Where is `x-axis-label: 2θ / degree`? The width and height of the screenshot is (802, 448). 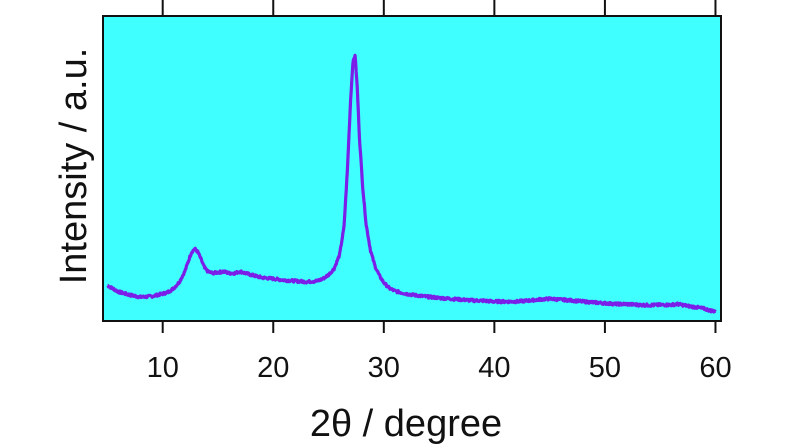 x-axis-label: 2θ / degree is located at coordinates (406, 424).